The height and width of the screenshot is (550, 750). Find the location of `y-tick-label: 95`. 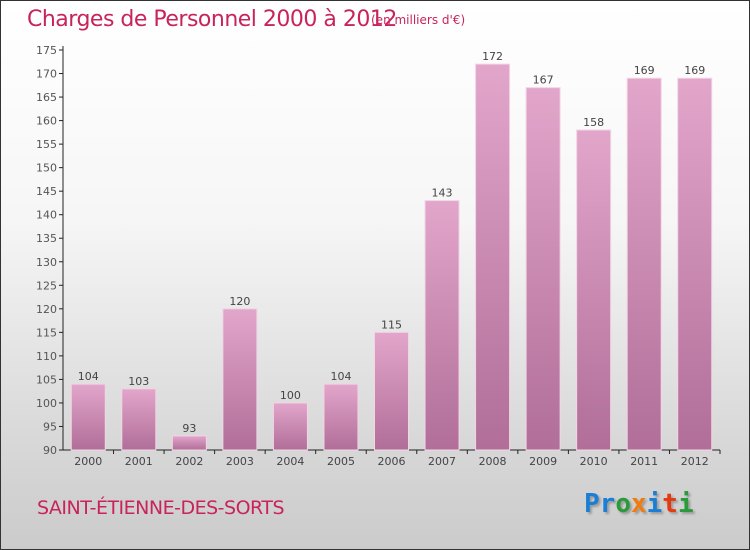

y-tick-label: 95 is located at coordinates (50, 426).